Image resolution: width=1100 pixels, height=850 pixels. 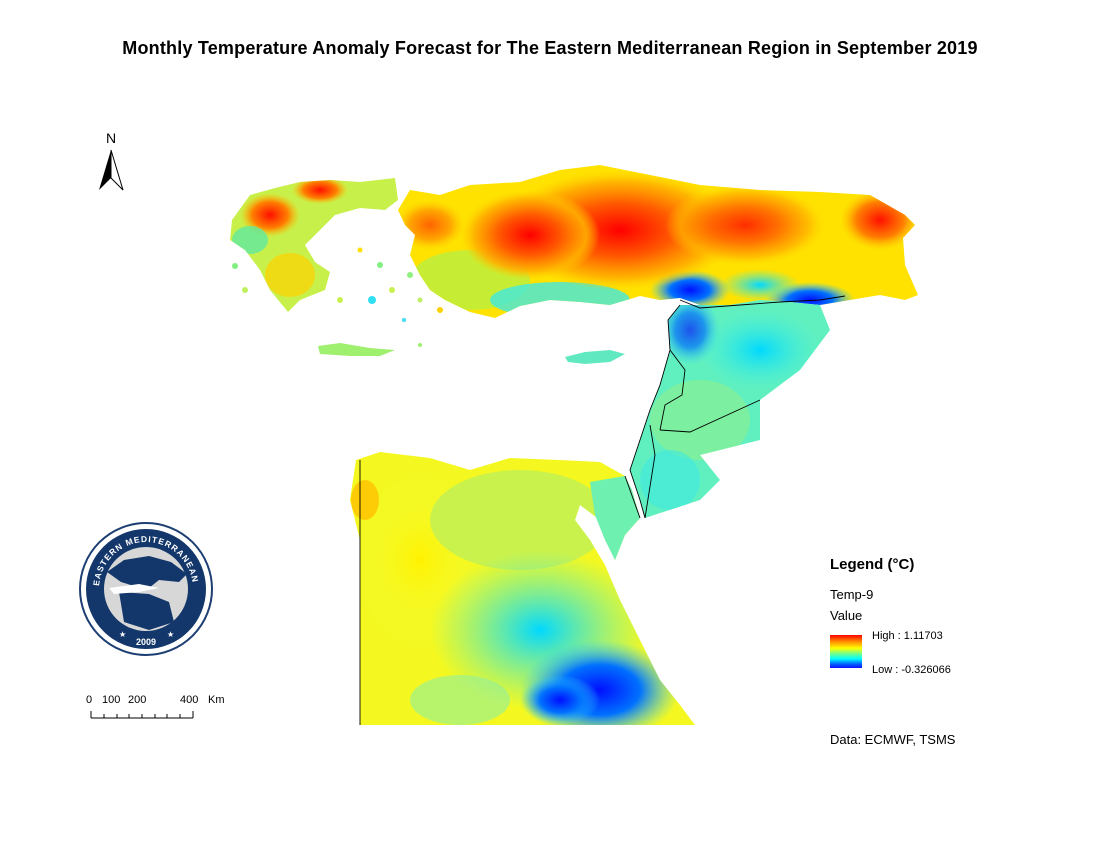 What do you see at coordinates (216, 700) in the screenshot?
I see `scale-label-unit: Km` at bounding box center [216, 700].